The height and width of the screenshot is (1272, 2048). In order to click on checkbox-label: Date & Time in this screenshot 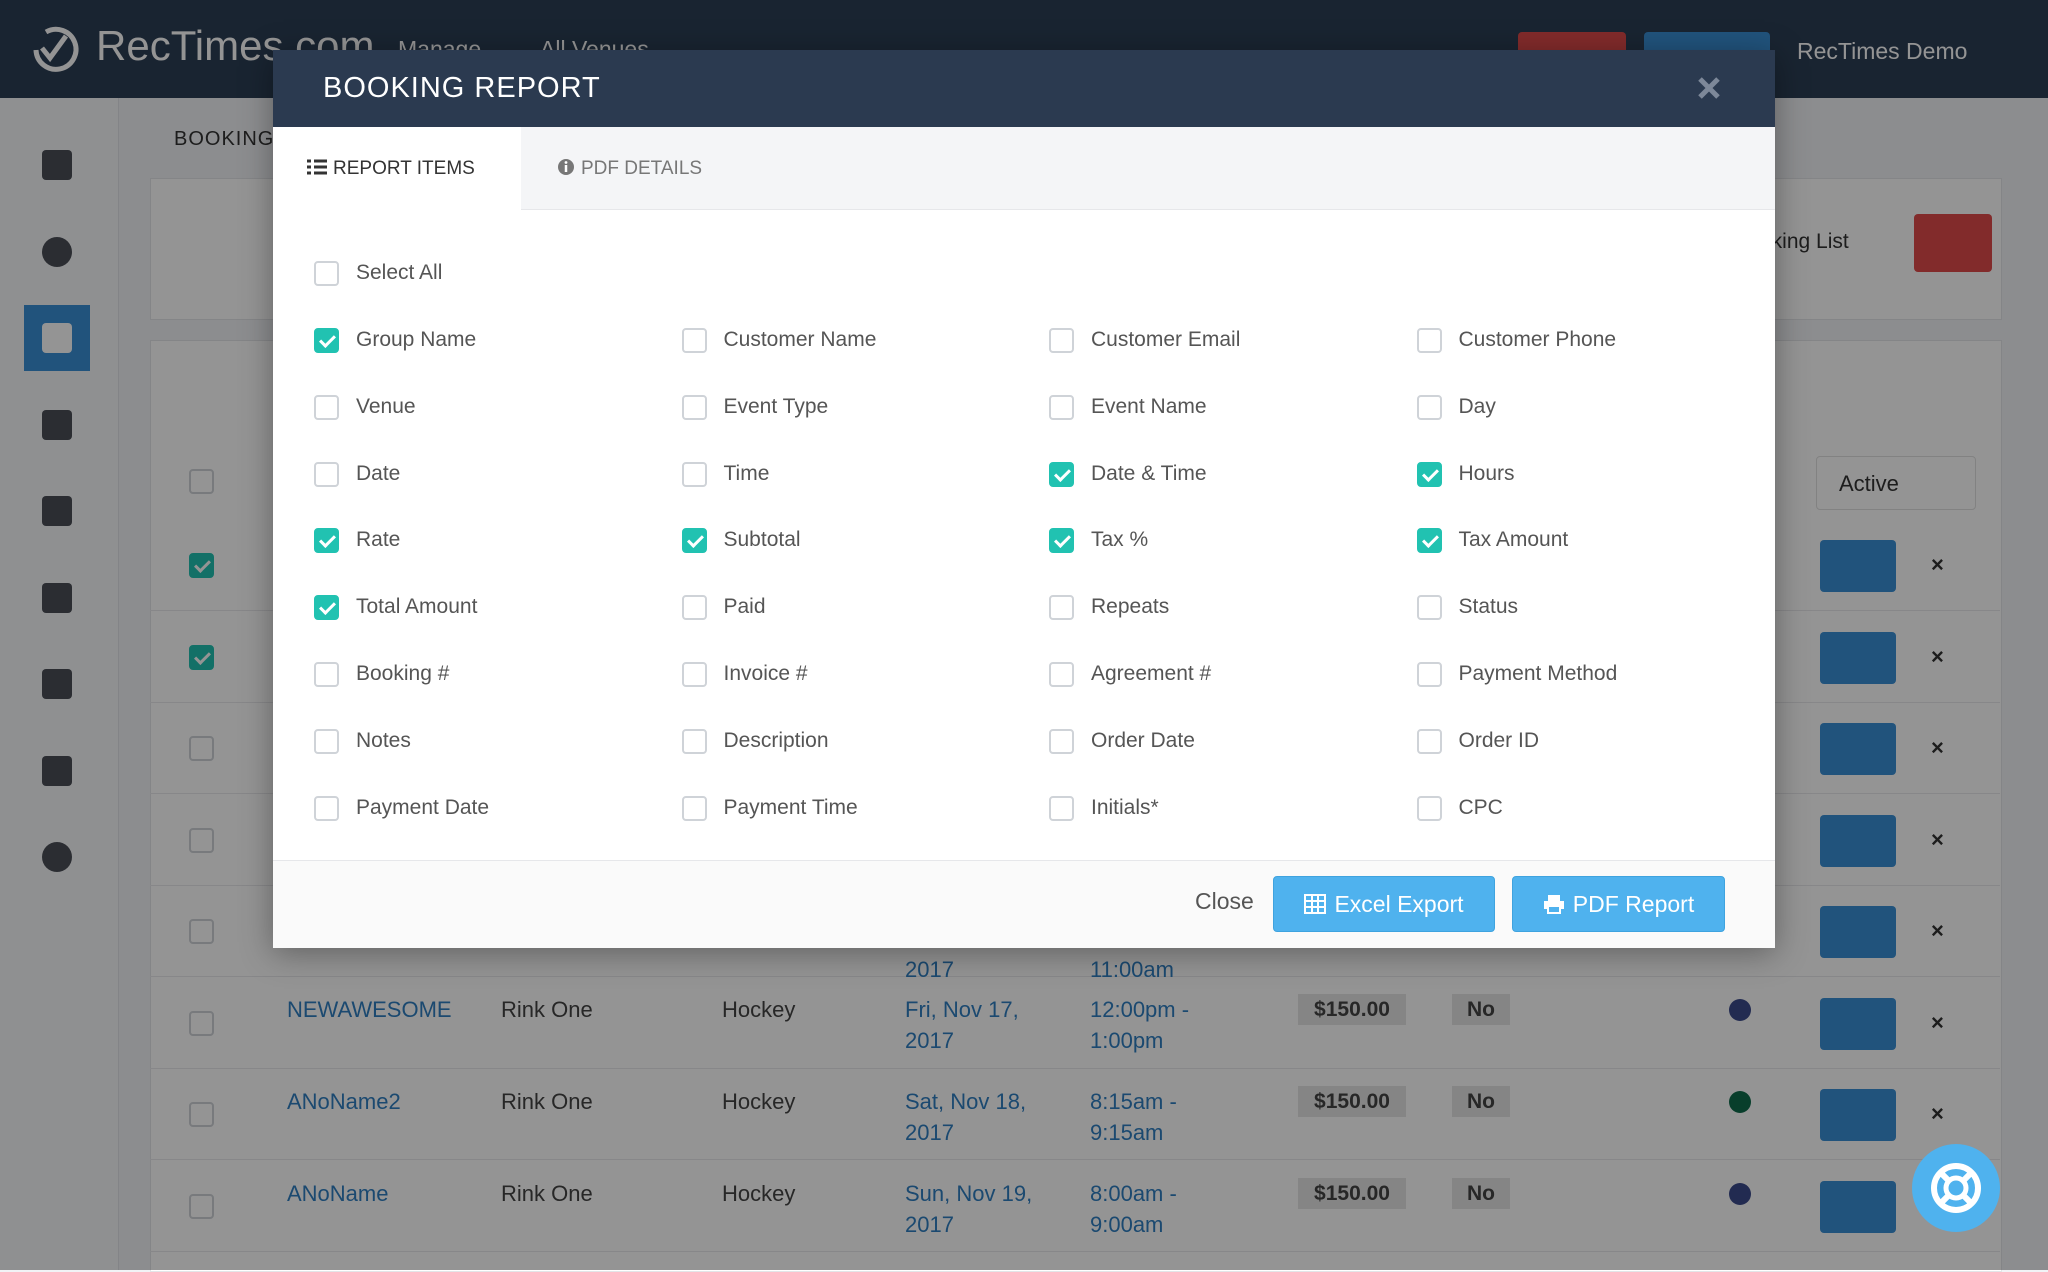, I will do `click(1149, 473)`.